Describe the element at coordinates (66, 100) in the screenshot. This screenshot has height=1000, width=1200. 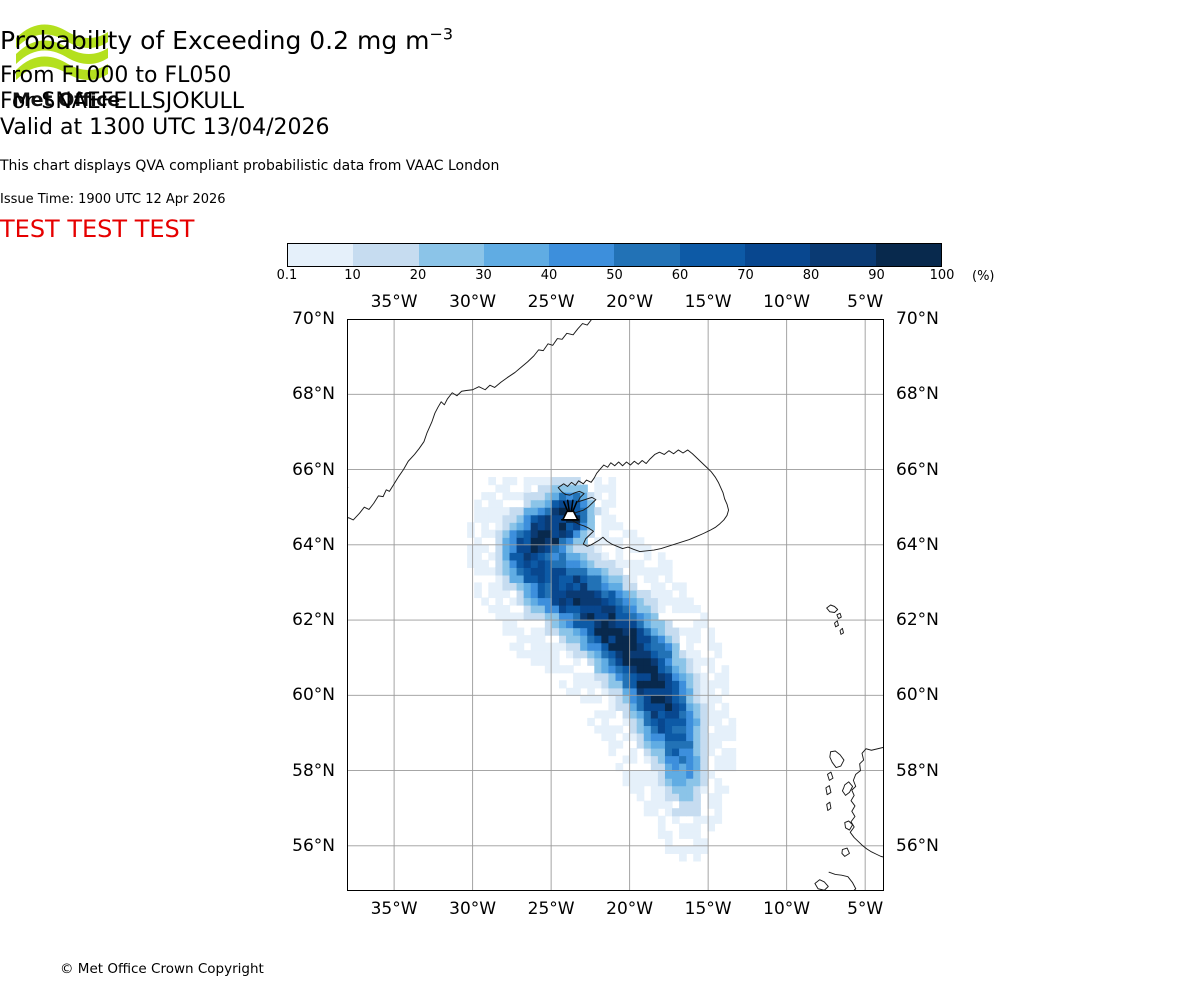
I see `met-office-logo-text: Met Office` at that location.